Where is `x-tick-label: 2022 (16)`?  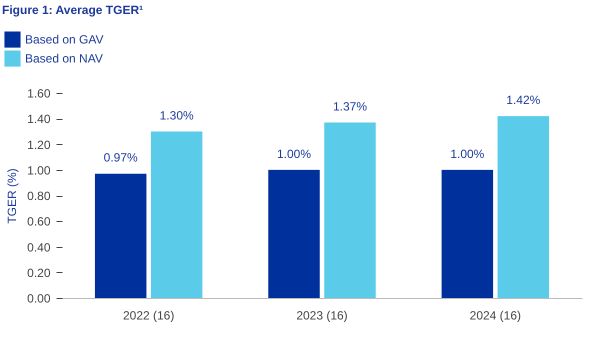 x-tick-label: 2022 (16) is located at coordinates (148, 315).